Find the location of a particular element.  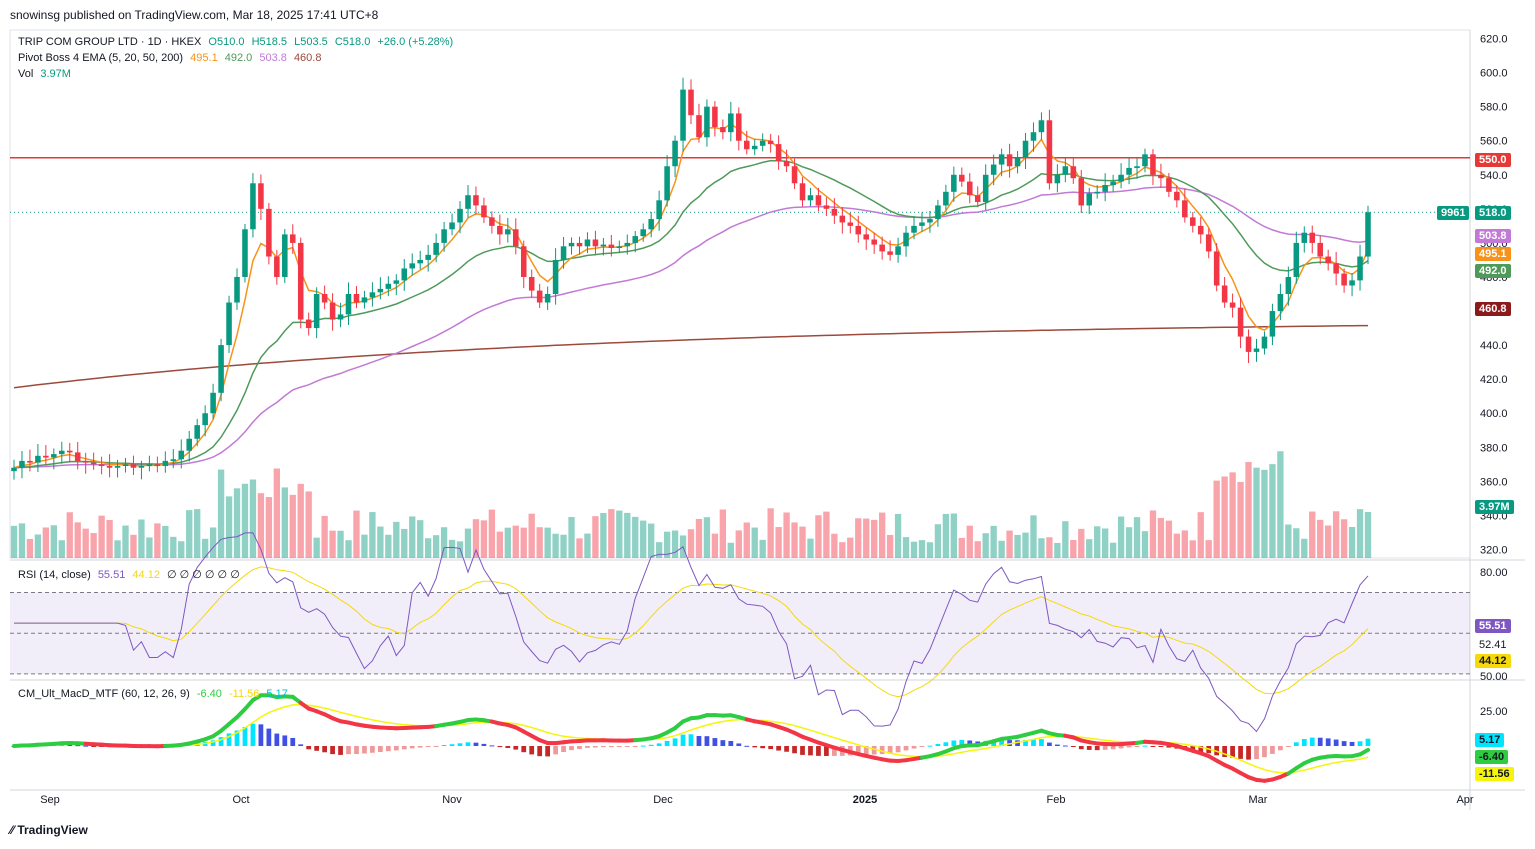

ema5-value: 495.1 is located at coordinates (204, 58).